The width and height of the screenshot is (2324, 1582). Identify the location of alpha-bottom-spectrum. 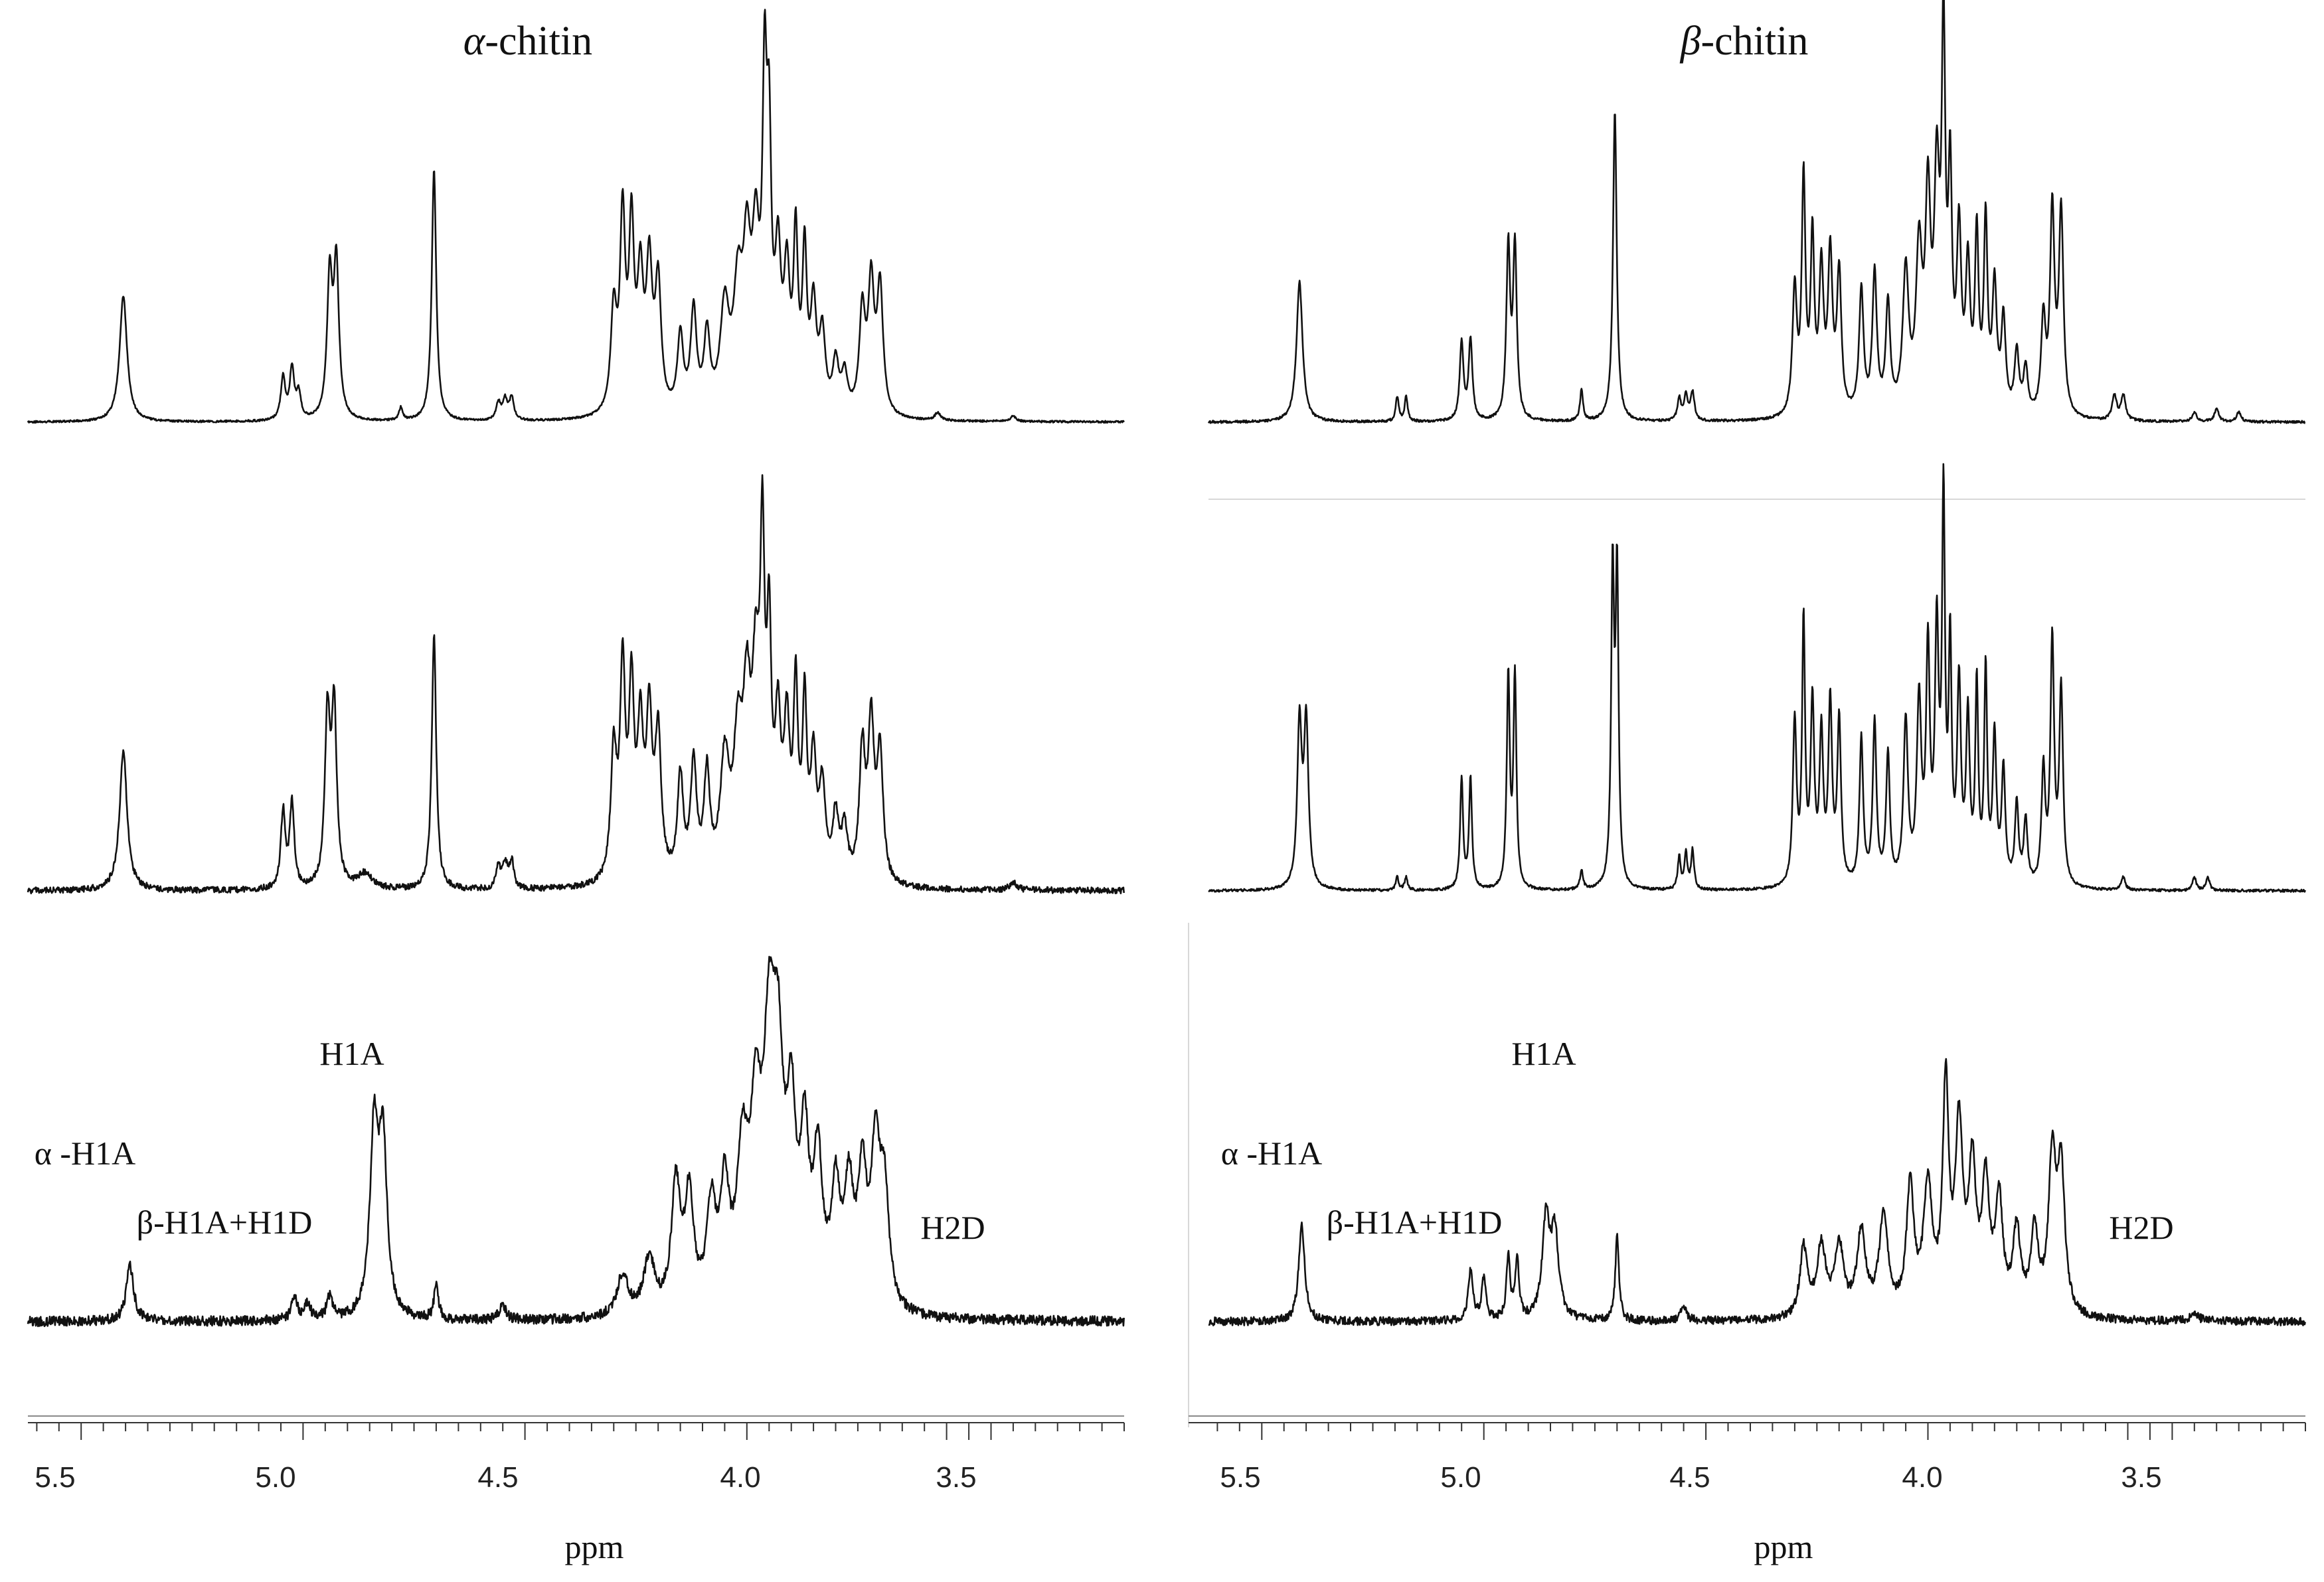
(576, 1141).